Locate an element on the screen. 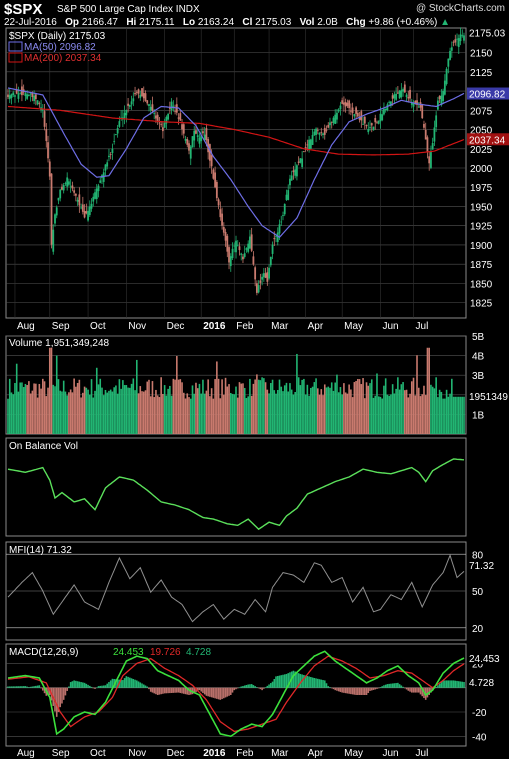  mfi-legend: MFI(14) 71.32 is located at coordinates (40, 550).